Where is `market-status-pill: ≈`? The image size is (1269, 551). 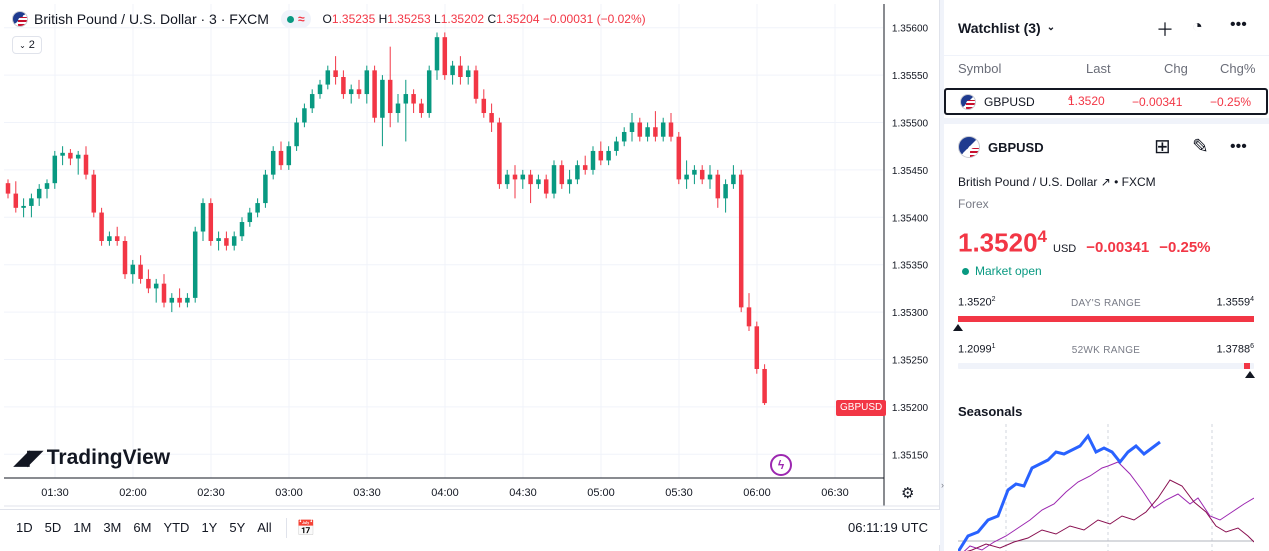 market-status-pill: ≈ is located at coordinates (295, 19).